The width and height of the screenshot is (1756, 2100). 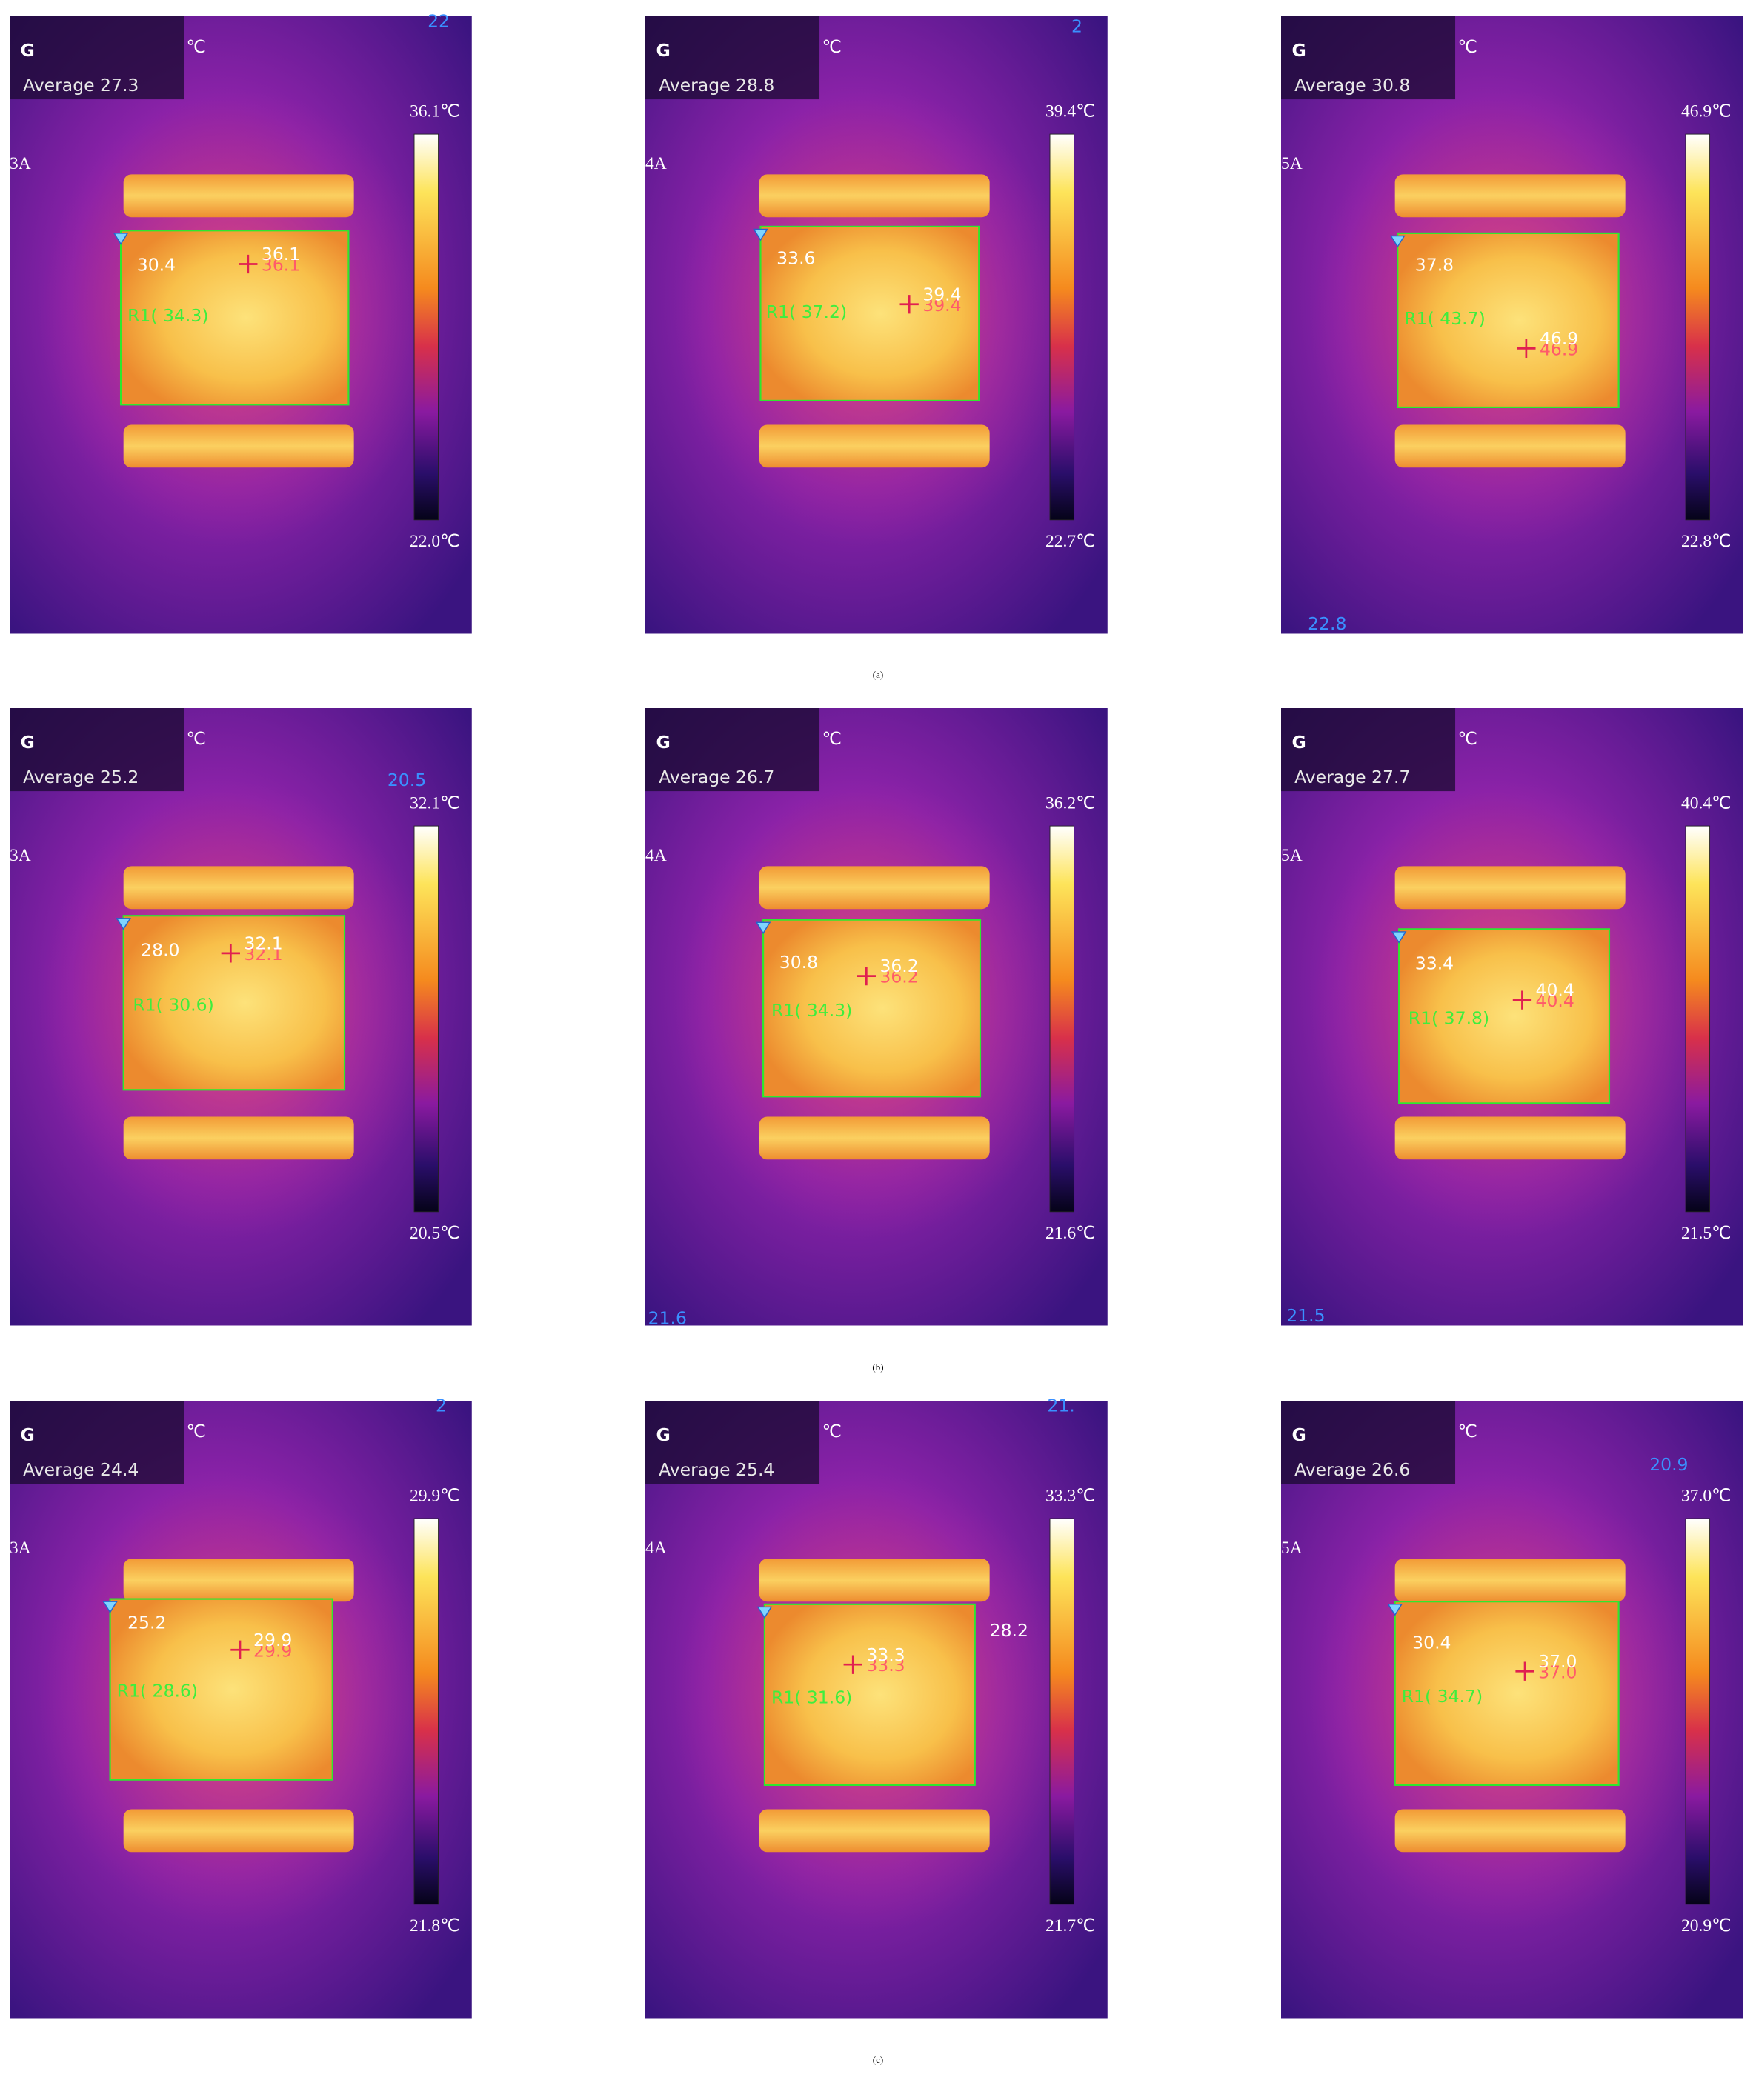 What do you see at coordinates (811, 1697) in the screenshot?
I see `region-label: R1( 31.6)` at bounding box center [811, 1697].